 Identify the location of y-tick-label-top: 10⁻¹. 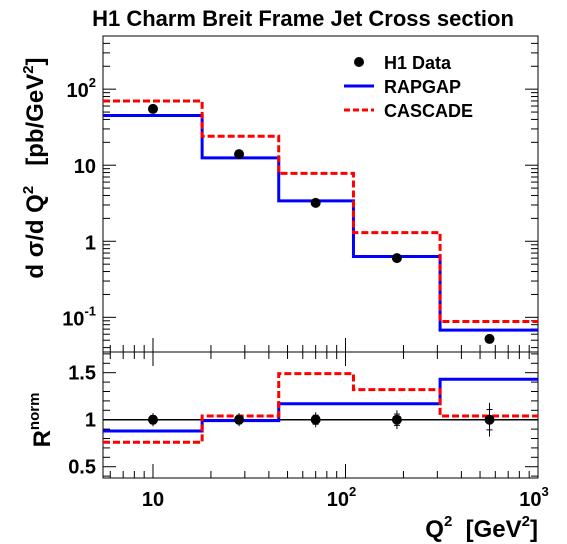
(79, 316).